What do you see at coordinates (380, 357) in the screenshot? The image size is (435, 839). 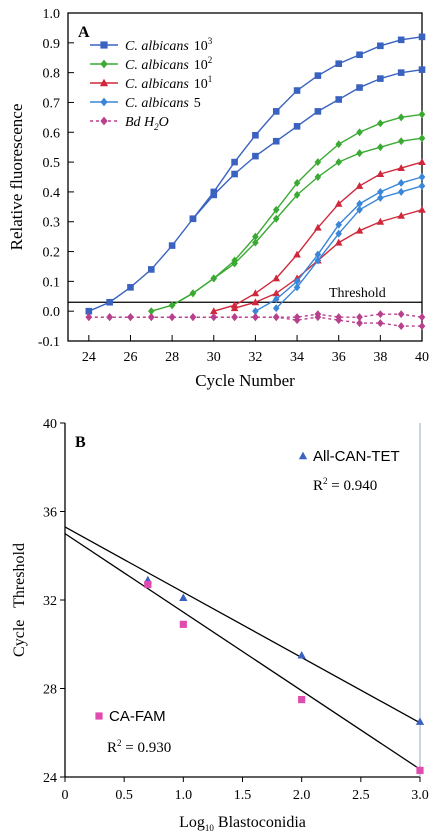 I see `x-tick-label: 38` at bounding box center [380, 357].